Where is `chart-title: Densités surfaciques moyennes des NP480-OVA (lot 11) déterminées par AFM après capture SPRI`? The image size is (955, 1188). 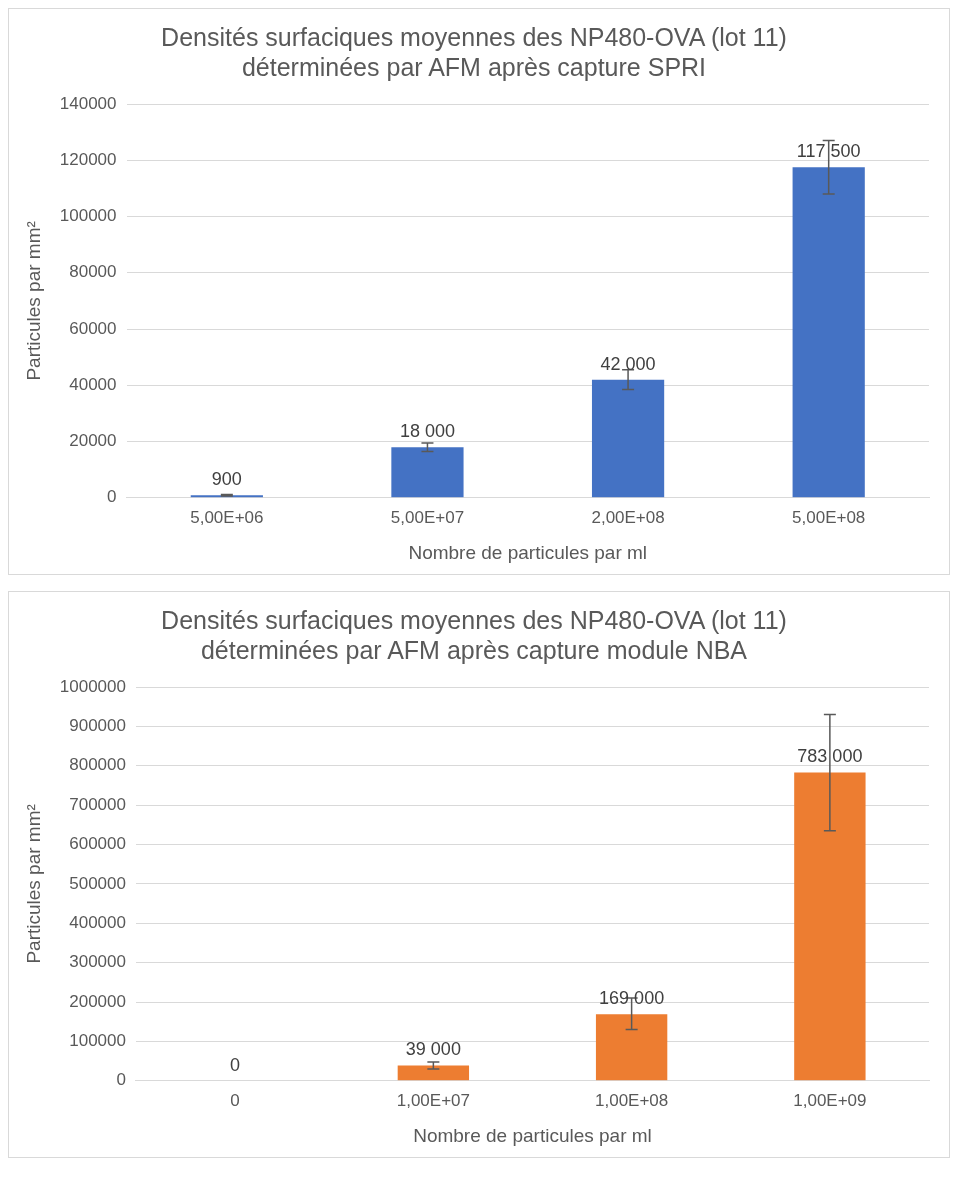 chart-title: Densités surfaciques moyennes des NP480-OVA (lot 11) déterminées par AFM après capture SPRI is located at coordinates (474, 51).